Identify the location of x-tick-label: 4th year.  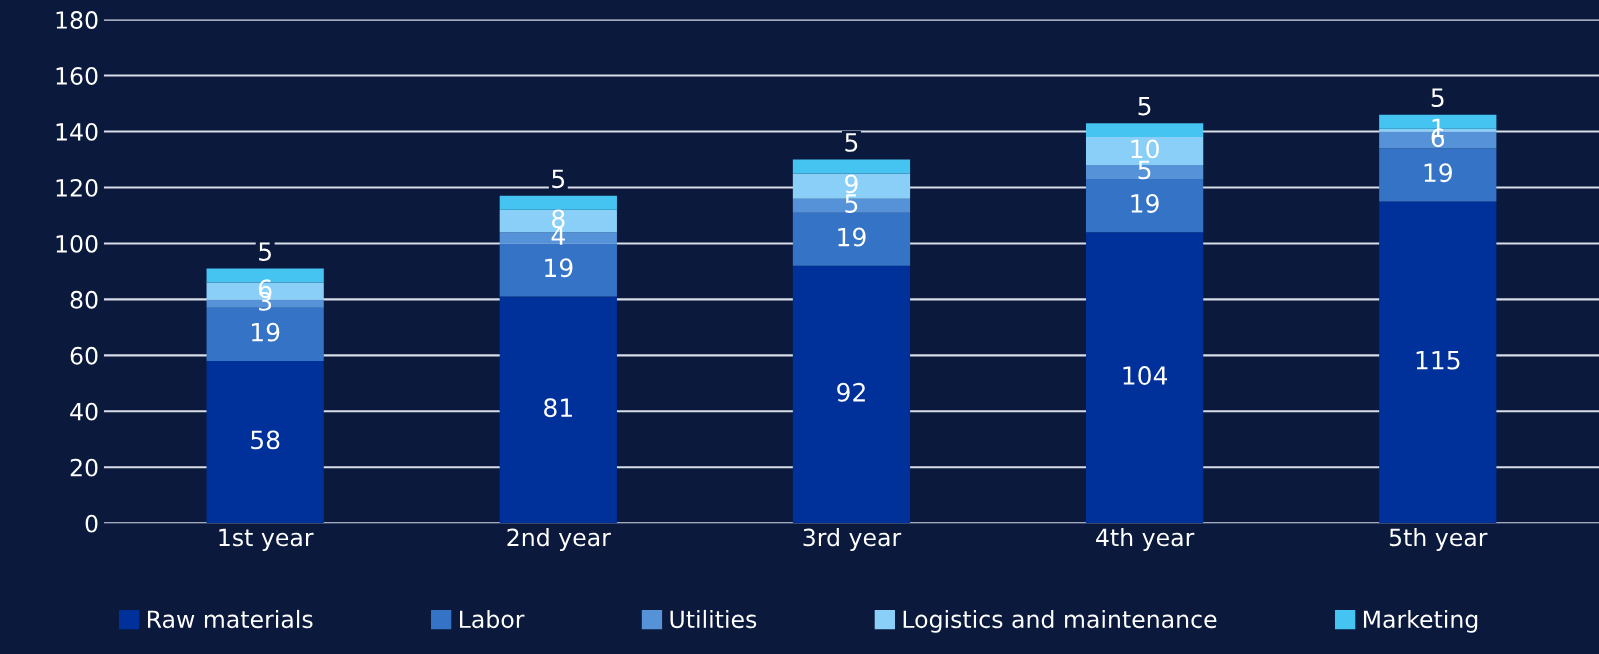
(1145, 539).